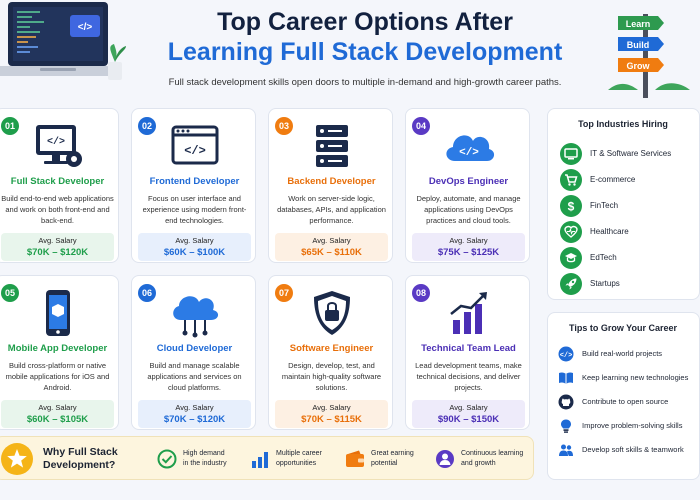 The image size is (700, 500). I want to click on growth-person-icon, so click(445, 459).